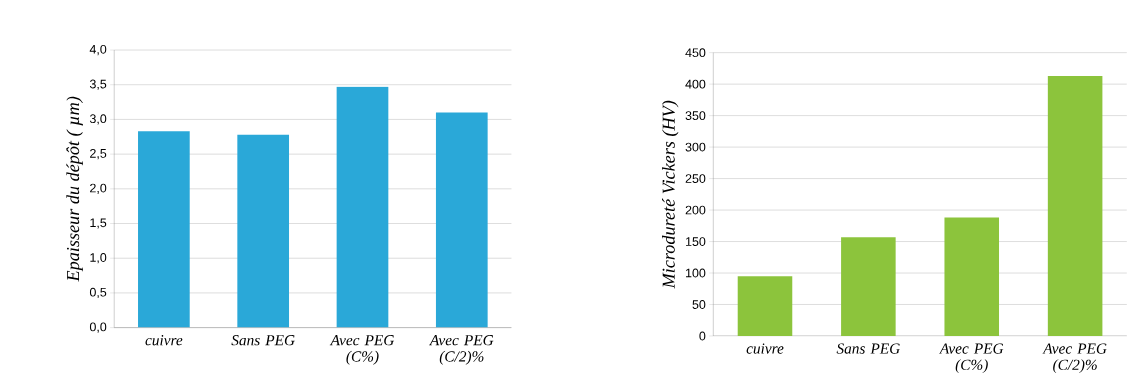 The width and height of the screenshot is (1127, 384). I want to click on y-tick-label: 0,0, so click(98, 327).